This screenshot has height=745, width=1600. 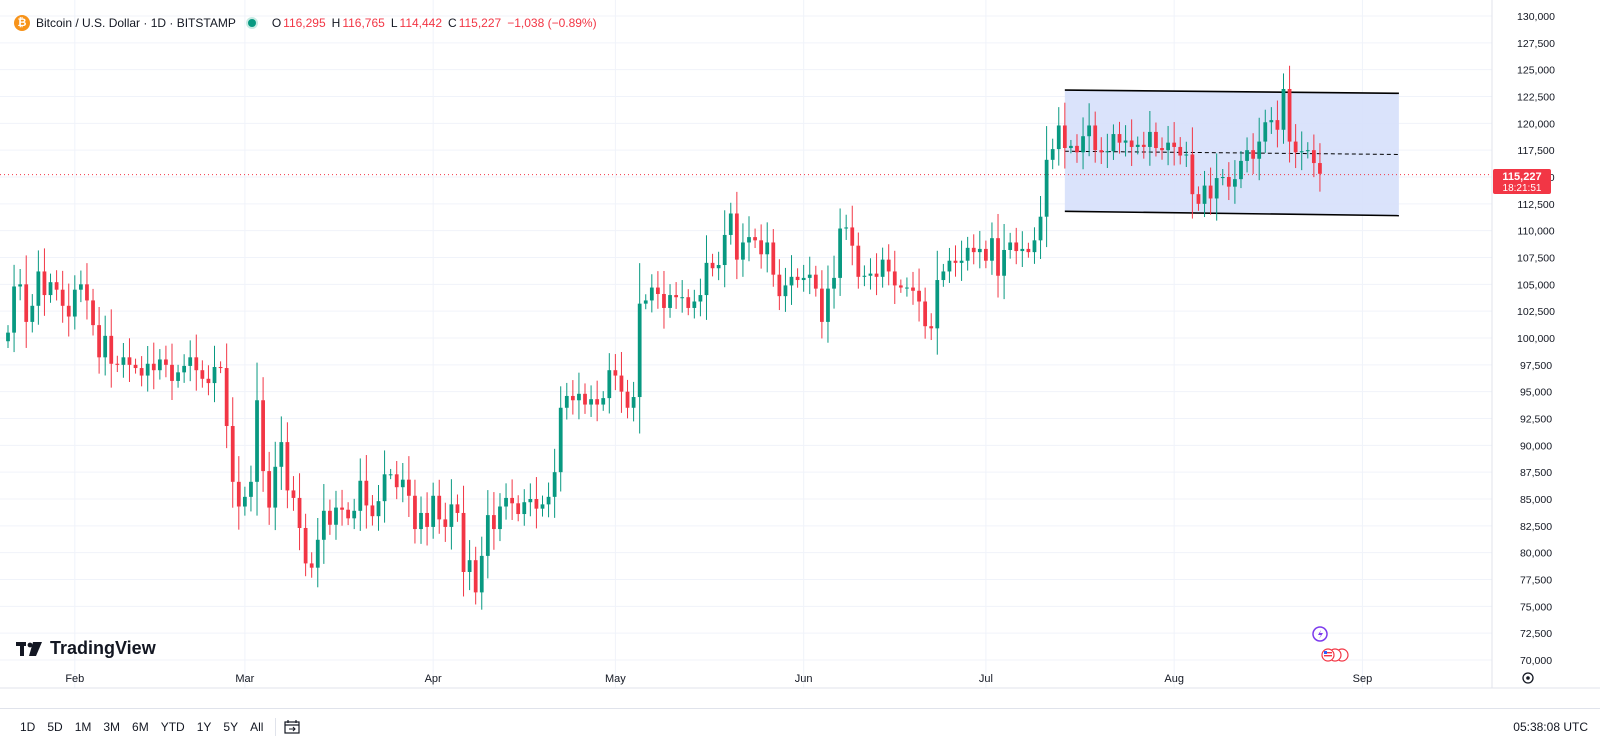 What do you see at coordinates (1536, 581) in the screenshot?
I see `price-tick-label: 77,500` at bounding box center [1536, 581].